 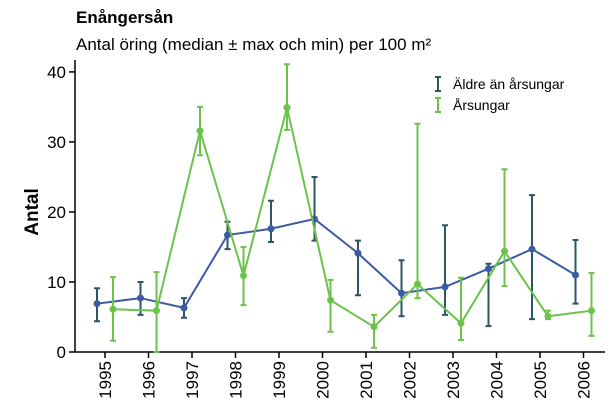 What do you see at coordinates (509, 84) in the screenshot?
I see `legend-label: Äldre än årsungar` at bounding box center [509, 84].